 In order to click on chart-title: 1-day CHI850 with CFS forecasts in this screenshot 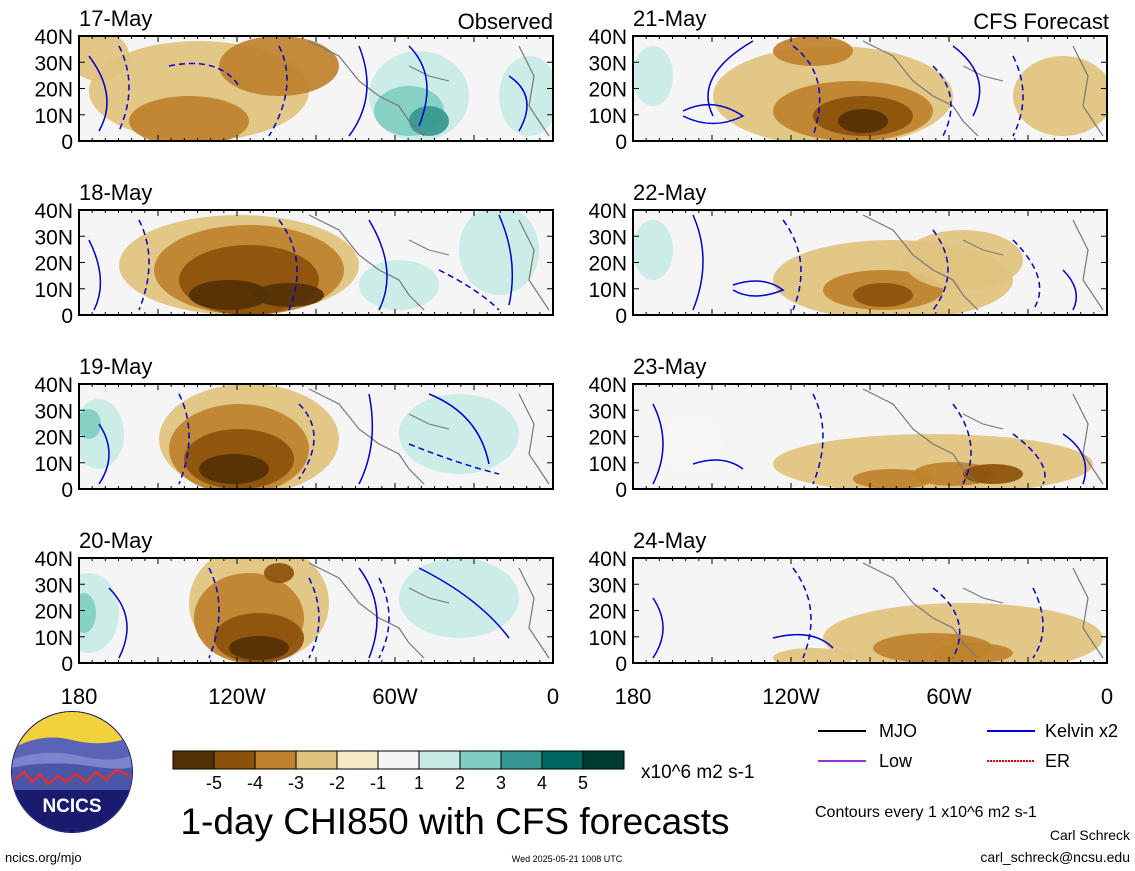, I will do `click(454, 821)`.